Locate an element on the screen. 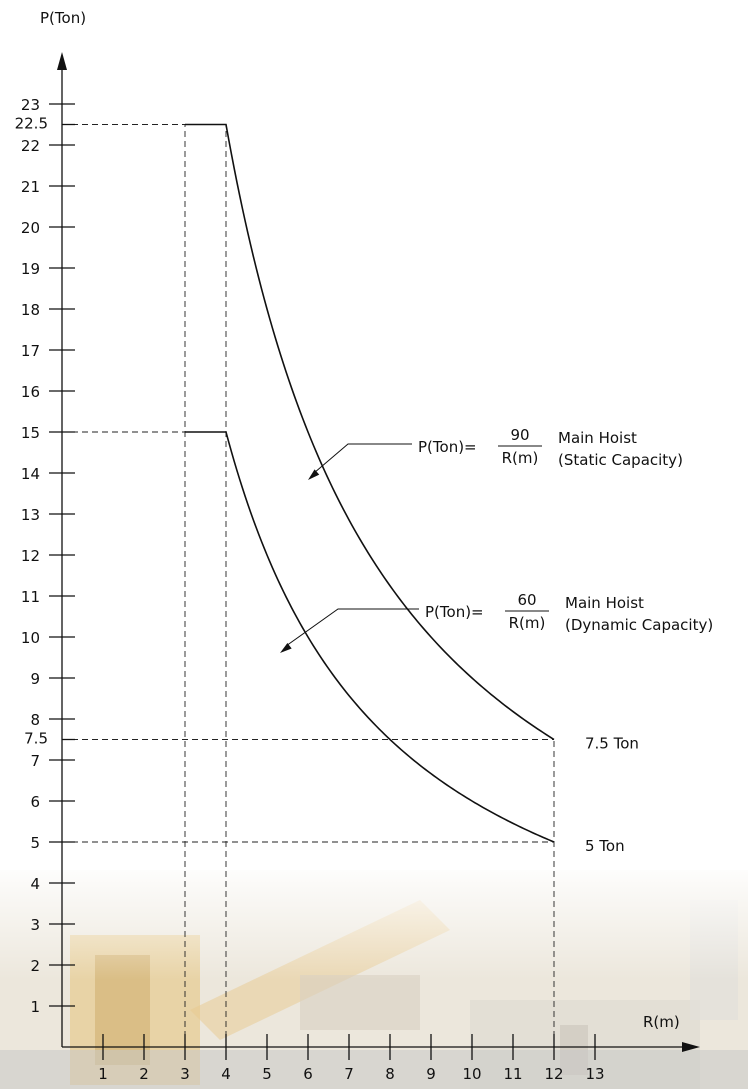  y-tick-label-17: 17 is located at coordinates (30, 351).